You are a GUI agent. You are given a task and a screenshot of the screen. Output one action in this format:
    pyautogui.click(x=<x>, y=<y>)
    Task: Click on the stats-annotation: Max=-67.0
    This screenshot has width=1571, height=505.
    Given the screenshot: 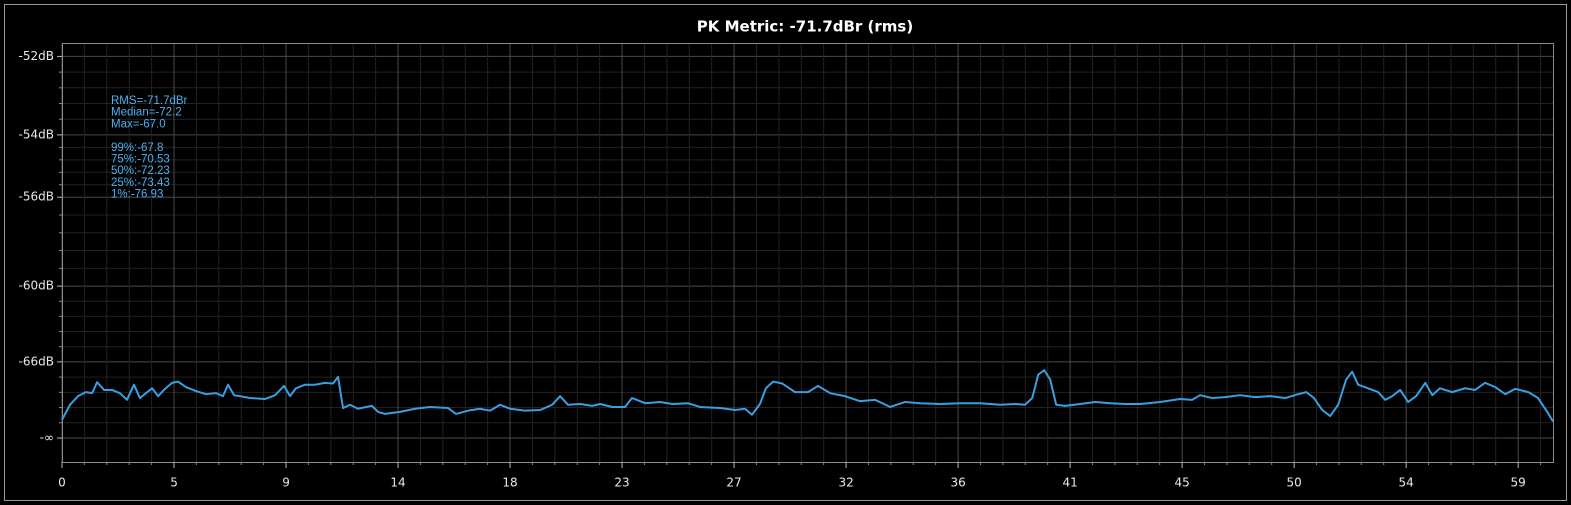 What is the action you would take?
    pyautogui.click(x=138, y=124)
    